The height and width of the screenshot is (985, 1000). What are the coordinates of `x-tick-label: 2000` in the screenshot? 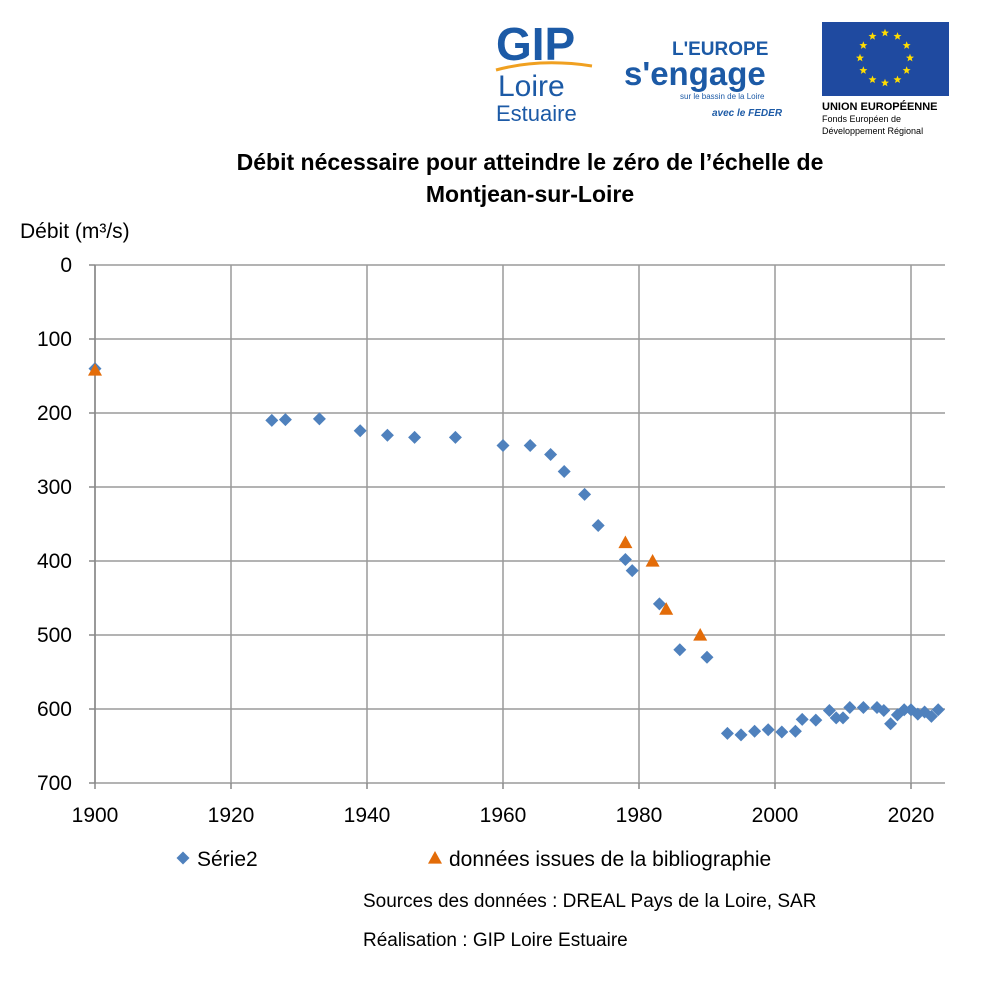 It's located at (775, 815).